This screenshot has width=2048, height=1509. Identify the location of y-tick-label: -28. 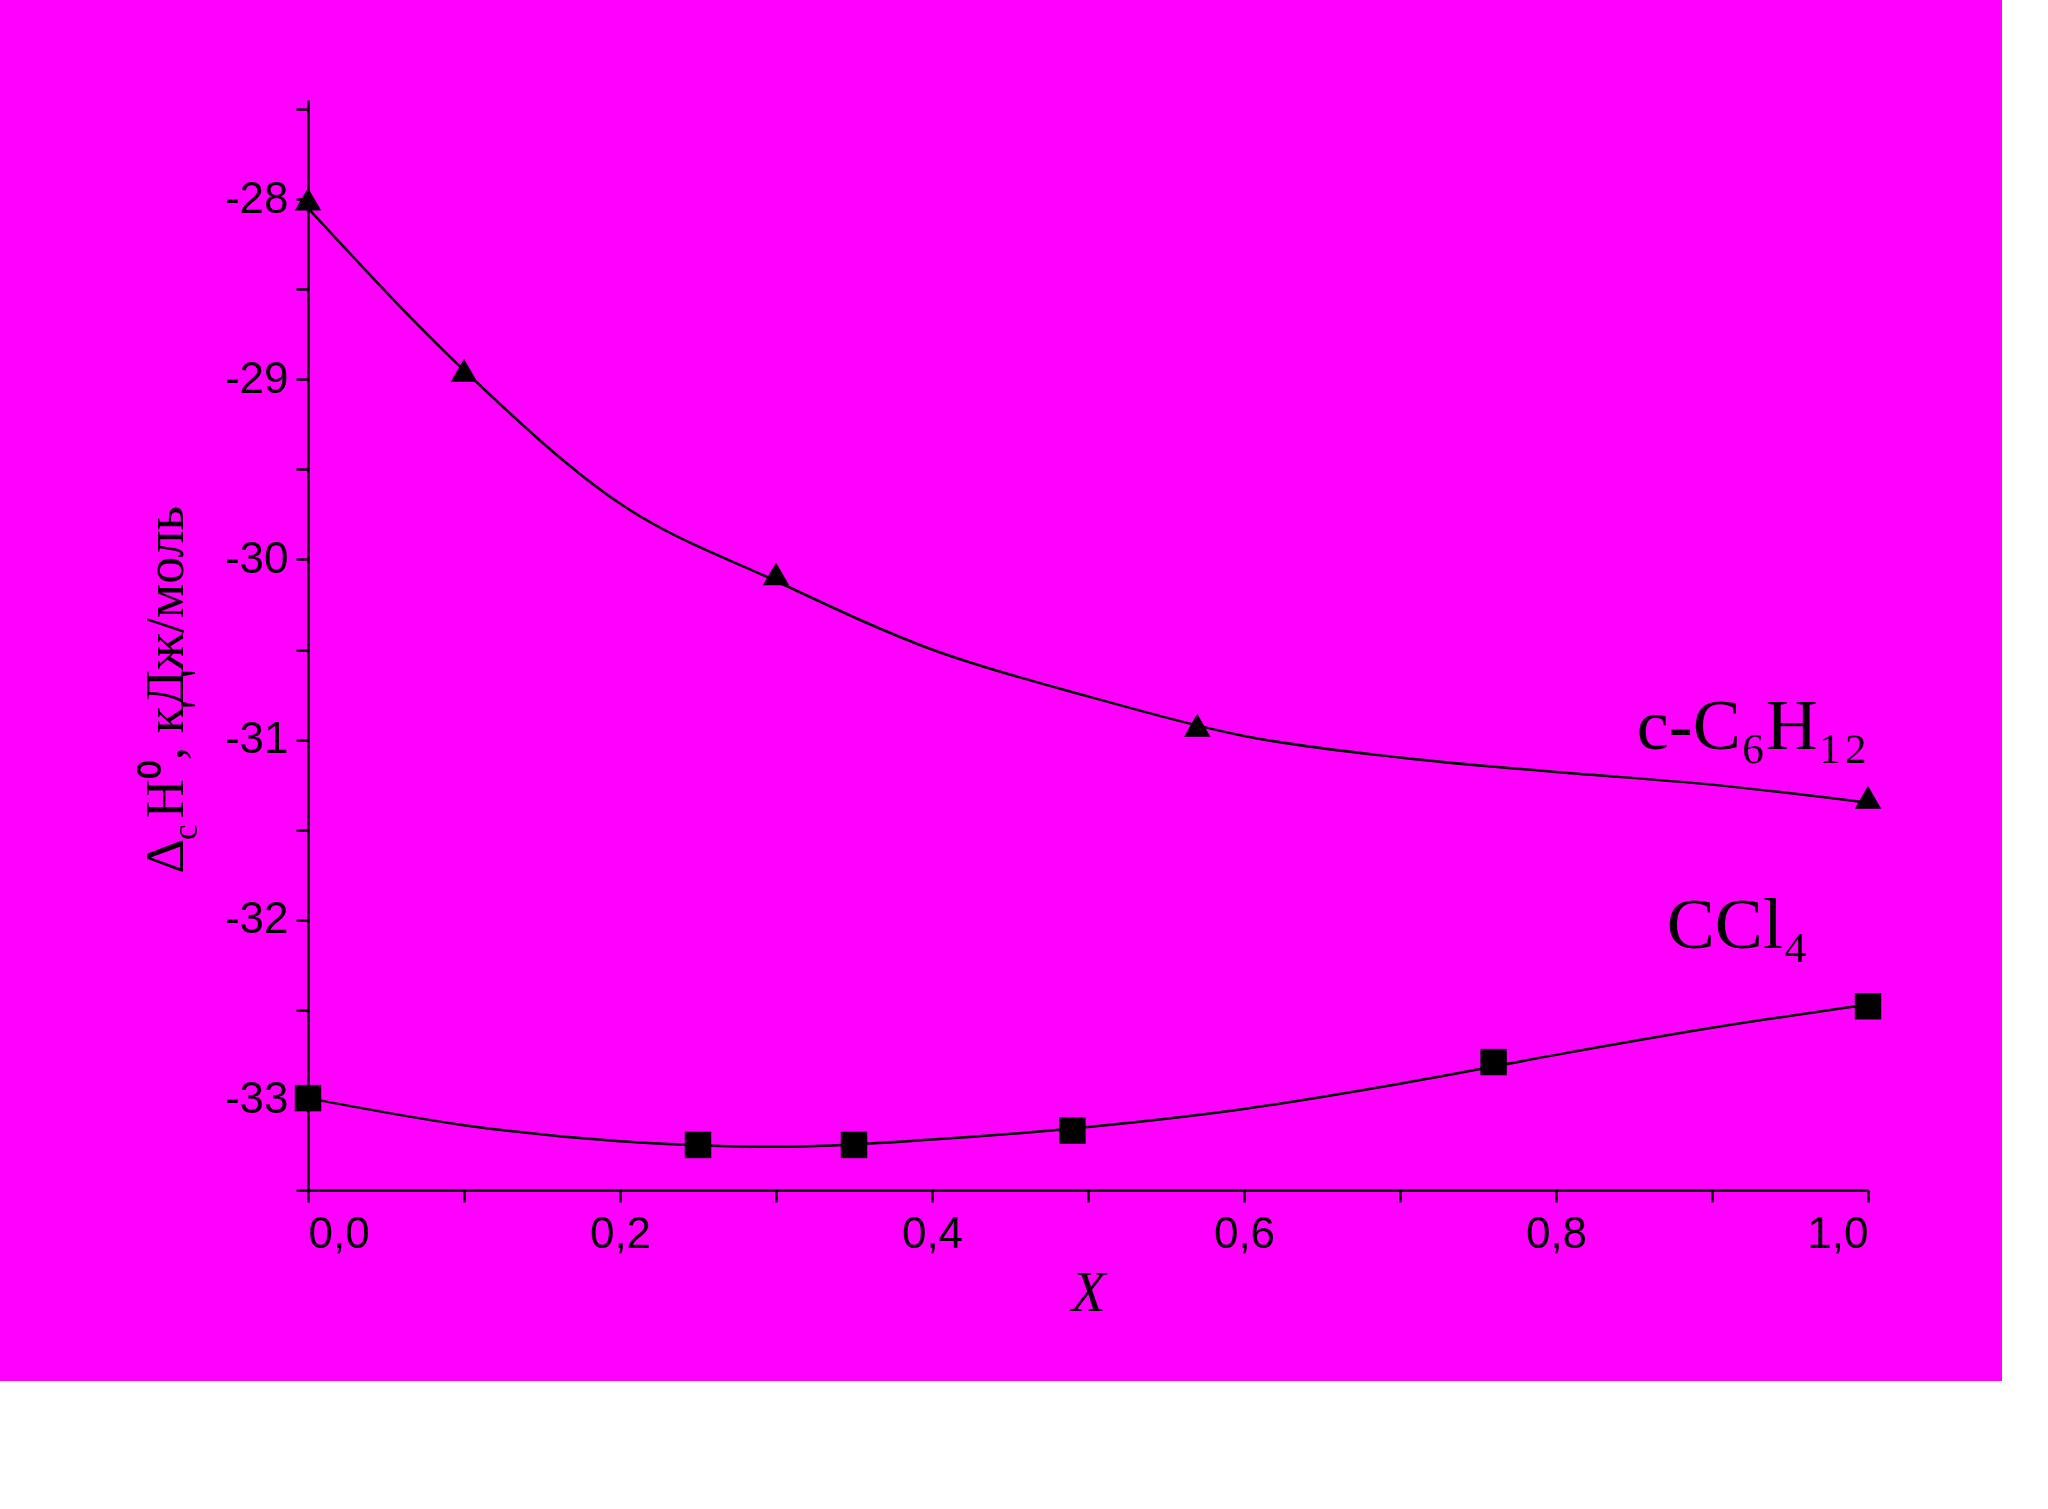
(256, 197).